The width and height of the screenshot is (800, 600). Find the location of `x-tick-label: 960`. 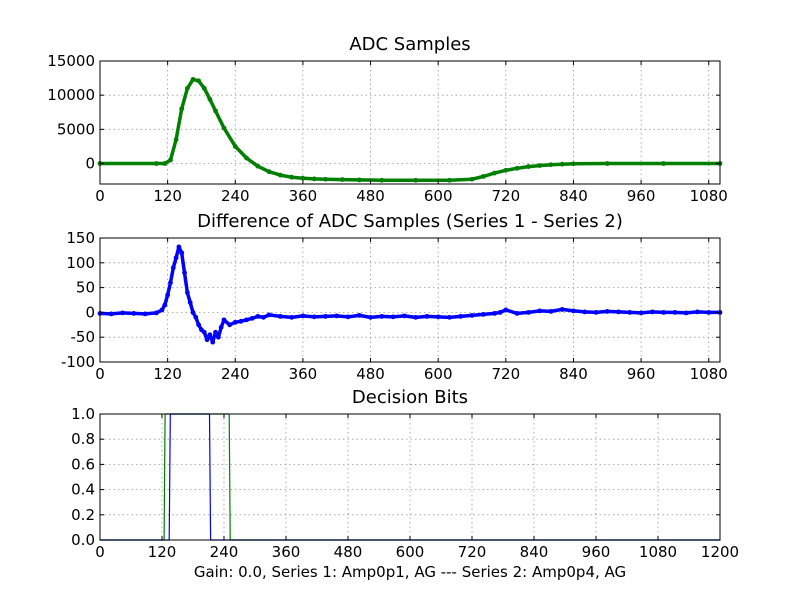

x-tick-label: 960 is located at coordinates (596, 552).